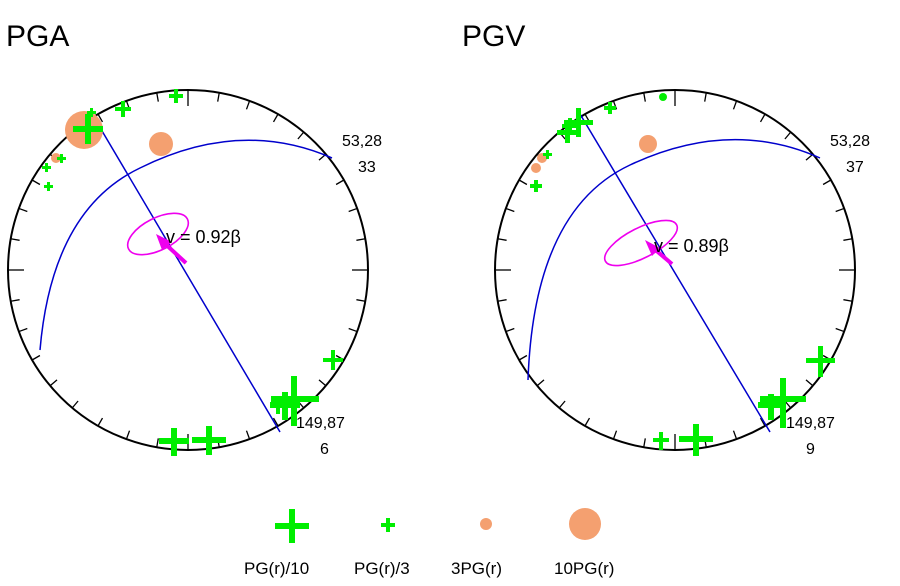 The height and width of the screenshot is (586, 900). What do you see at coordinates (382, 568) in the screenshot?
I see `legend-label: PG(r)/3` at bounding box center [382, 568].